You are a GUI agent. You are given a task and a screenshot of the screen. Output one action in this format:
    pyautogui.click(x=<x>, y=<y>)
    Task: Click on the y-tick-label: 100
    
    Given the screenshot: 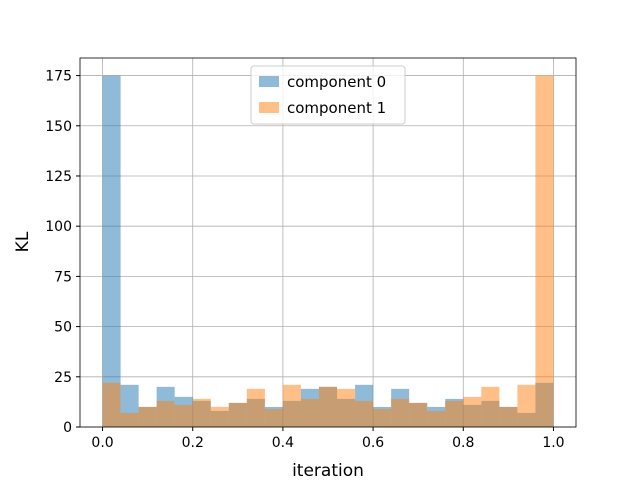 What is the action you would take?
    pyautogui.click(x=58, y=227)
    